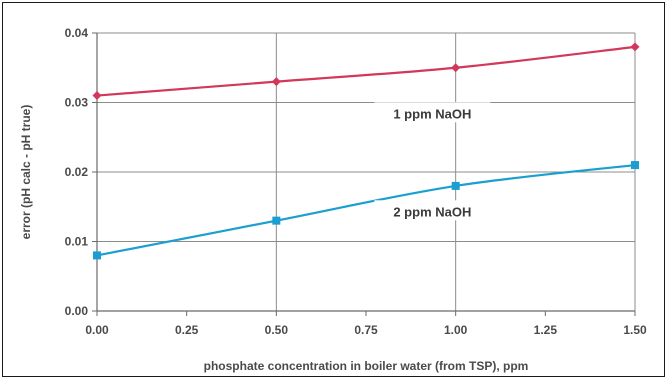 This screenshot has width=669, height=380. What do you see at coordinates (546, 330) in the screenshot?
I see `x-tick-label: 1.25` at bounding box center [546, 330].